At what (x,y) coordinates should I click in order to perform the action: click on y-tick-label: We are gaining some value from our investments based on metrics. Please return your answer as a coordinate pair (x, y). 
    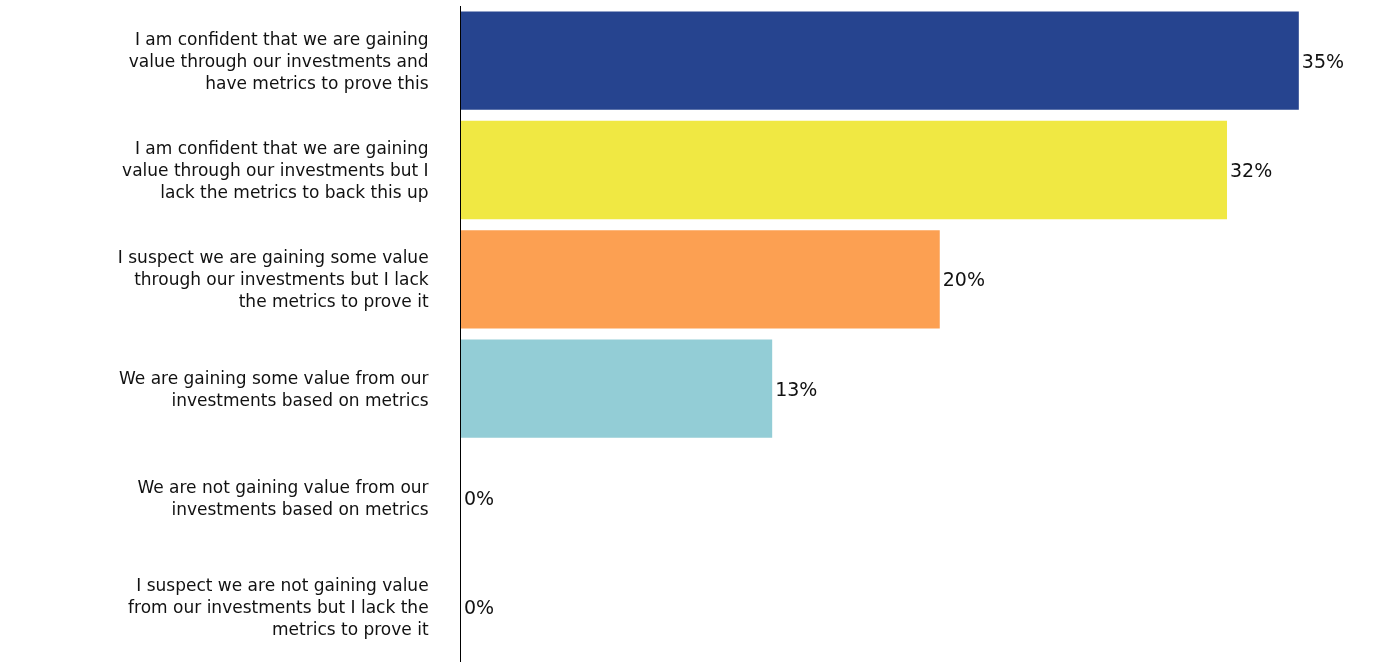
    Looking at the image, I should click on (273, 388).